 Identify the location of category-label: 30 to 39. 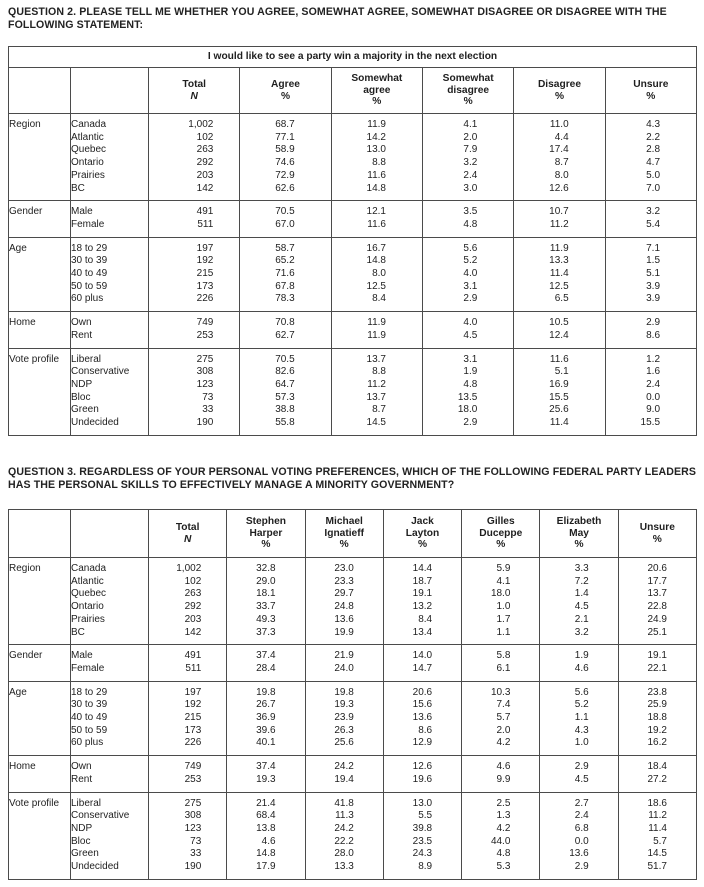
(89, 705).